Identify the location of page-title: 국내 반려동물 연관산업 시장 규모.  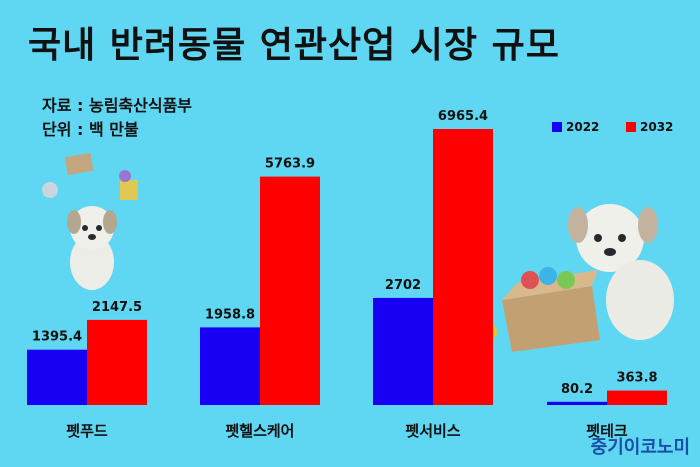
(294, 45).